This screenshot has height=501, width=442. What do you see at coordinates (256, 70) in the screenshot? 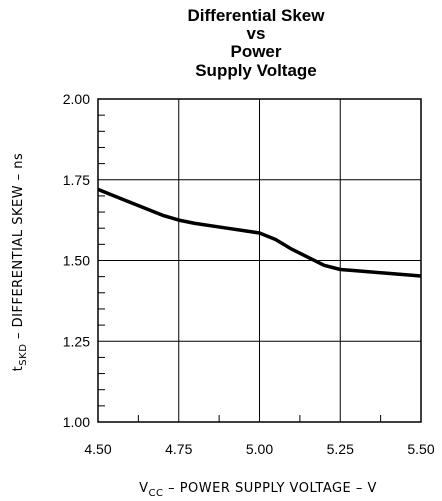
I see `title-line-4: Supply Voltage` at bounding box center [256, 70].